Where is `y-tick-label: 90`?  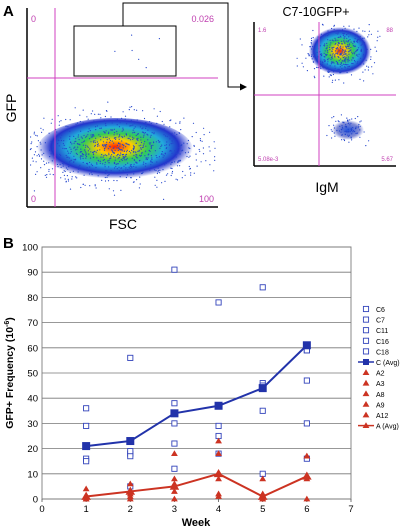
y-tick-label: 90 is located at coordinates (32, 273).